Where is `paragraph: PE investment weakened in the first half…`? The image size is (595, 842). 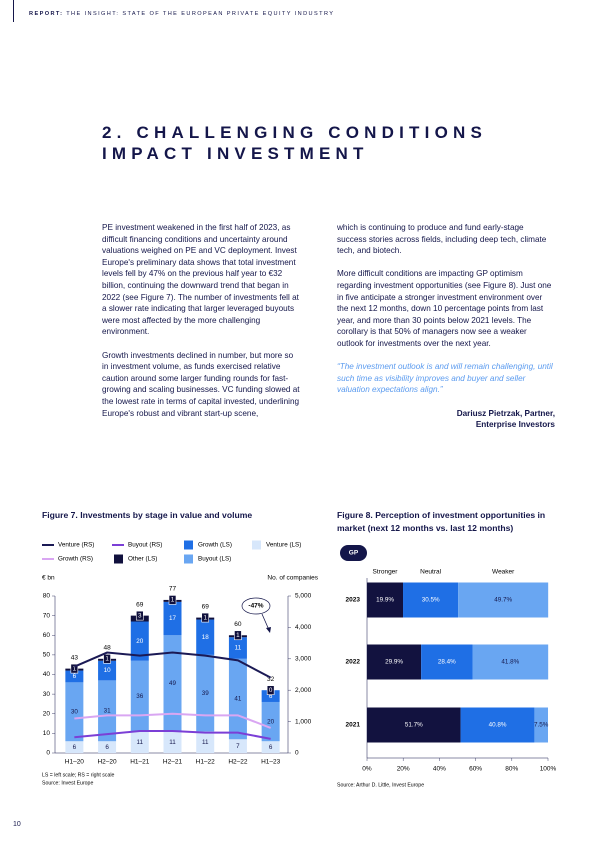
paragraph: PE investment weakened in the first half… is located at coordinates (200, 280).